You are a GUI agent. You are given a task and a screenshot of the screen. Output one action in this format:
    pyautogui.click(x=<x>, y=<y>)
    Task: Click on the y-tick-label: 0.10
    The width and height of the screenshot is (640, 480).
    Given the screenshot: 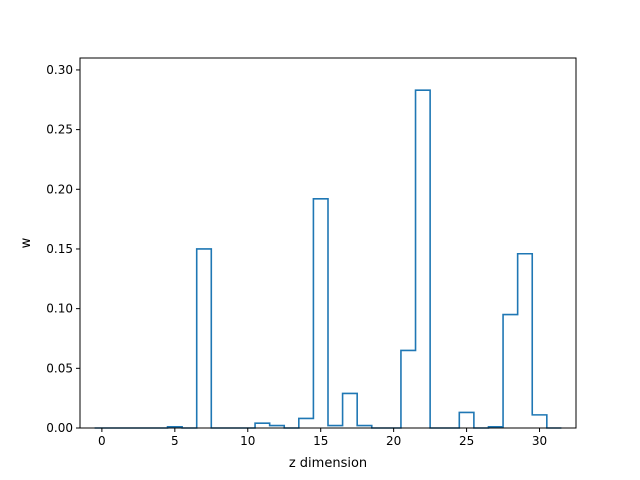 What is the action you would take?
    pyautogui.click(x=59, y=309)
    